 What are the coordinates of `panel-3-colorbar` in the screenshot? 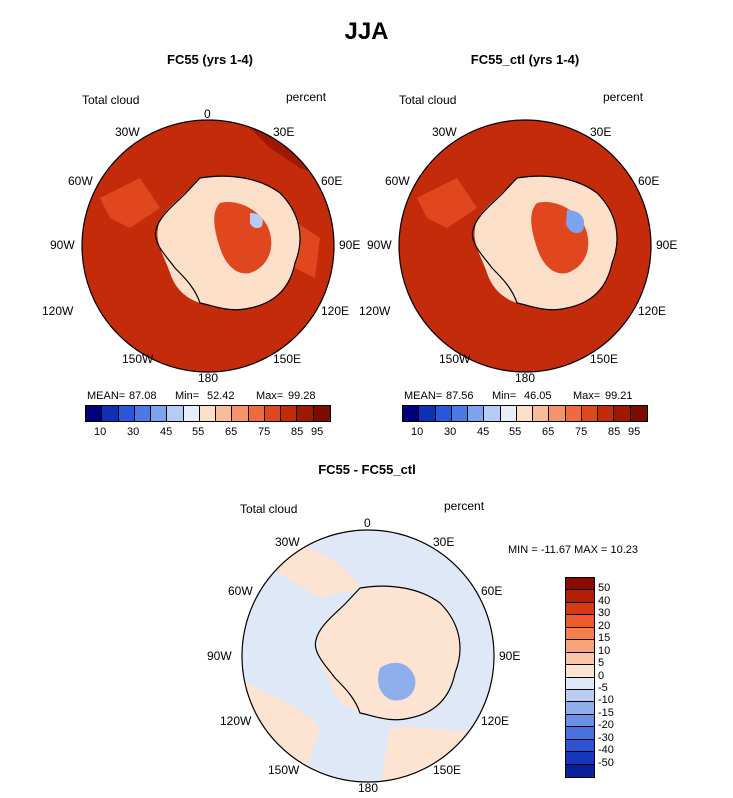 It's located at (580, 677).